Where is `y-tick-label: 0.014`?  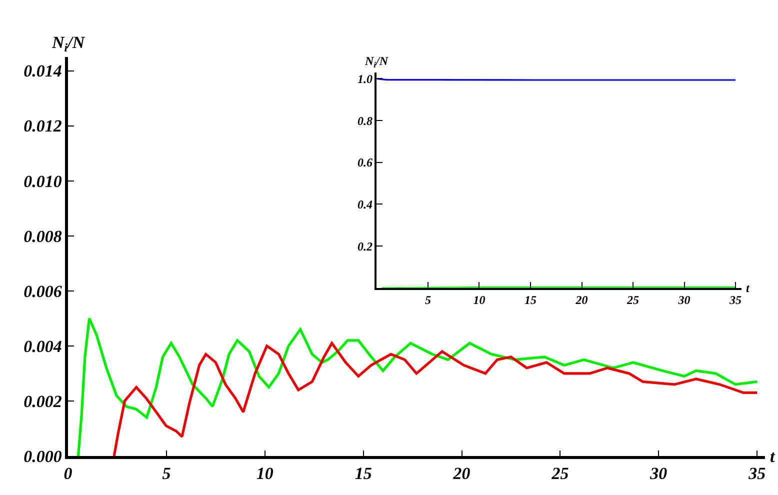 y-tick-label: 0.014 is located at coordinates (43, 71).